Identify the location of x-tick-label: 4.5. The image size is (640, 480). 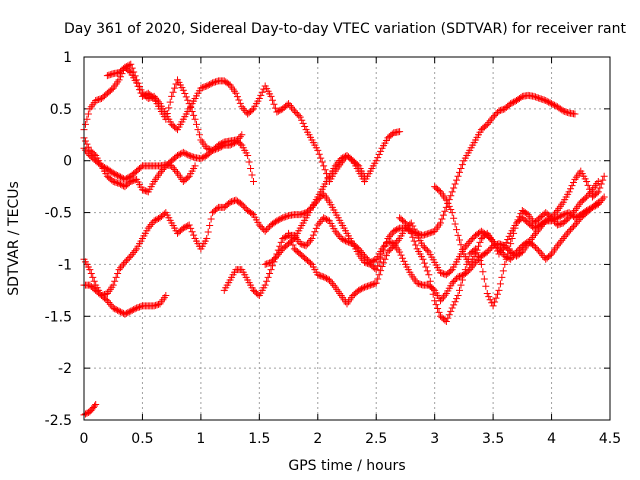
(610, 439).